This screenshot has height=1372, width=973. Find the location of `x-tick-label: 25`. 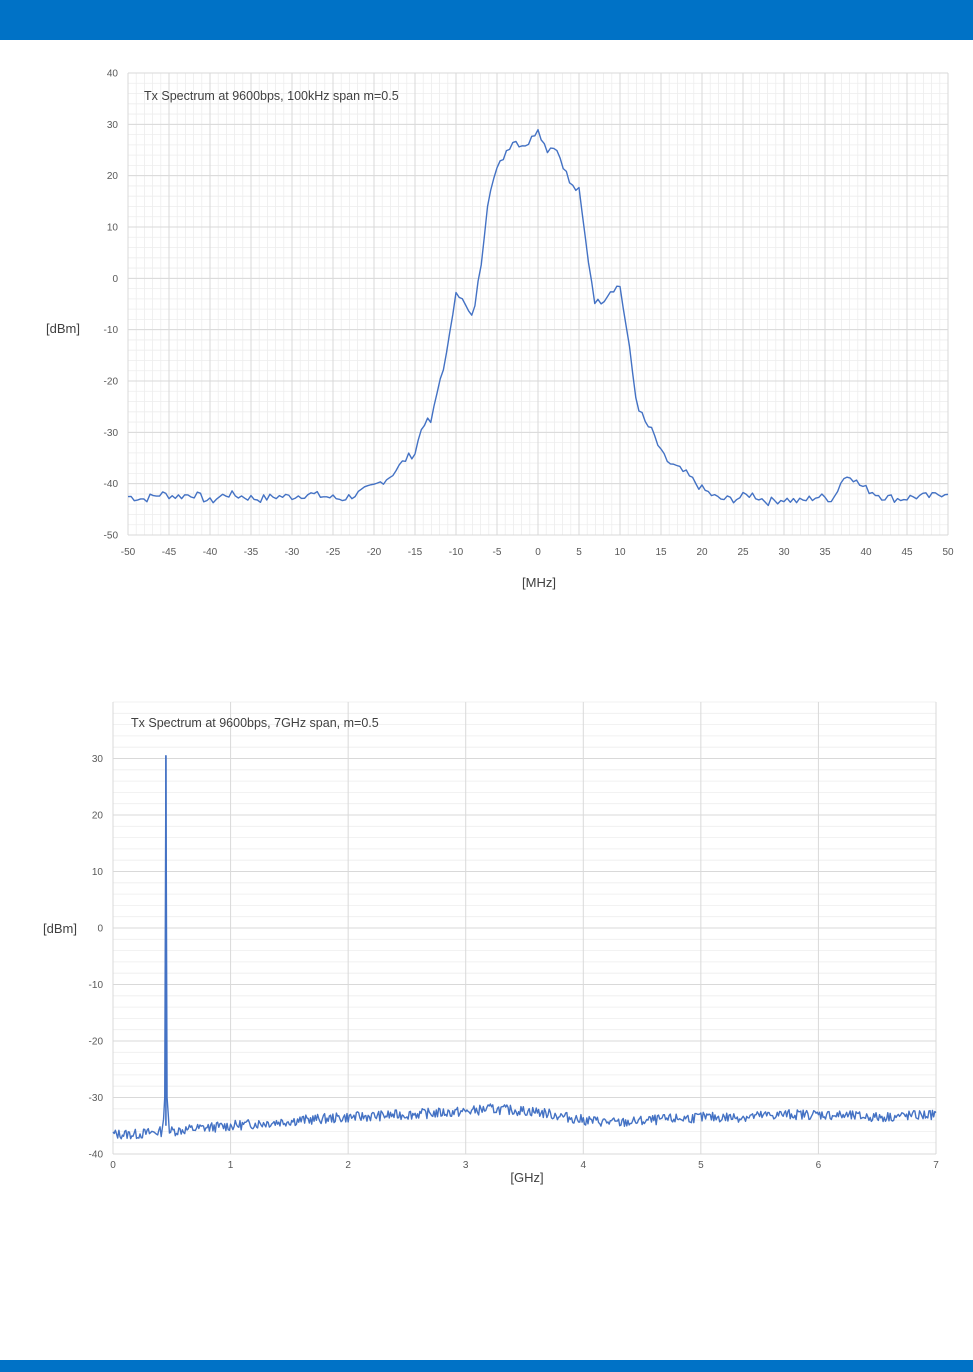

x-tick-label: 25 is located at coordinates (743, 552).